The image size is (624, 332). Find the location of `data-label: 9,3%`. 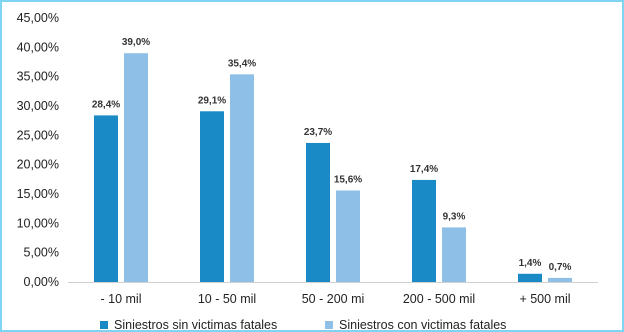

data-label: 9,3% is located at coordinates (454, 216).